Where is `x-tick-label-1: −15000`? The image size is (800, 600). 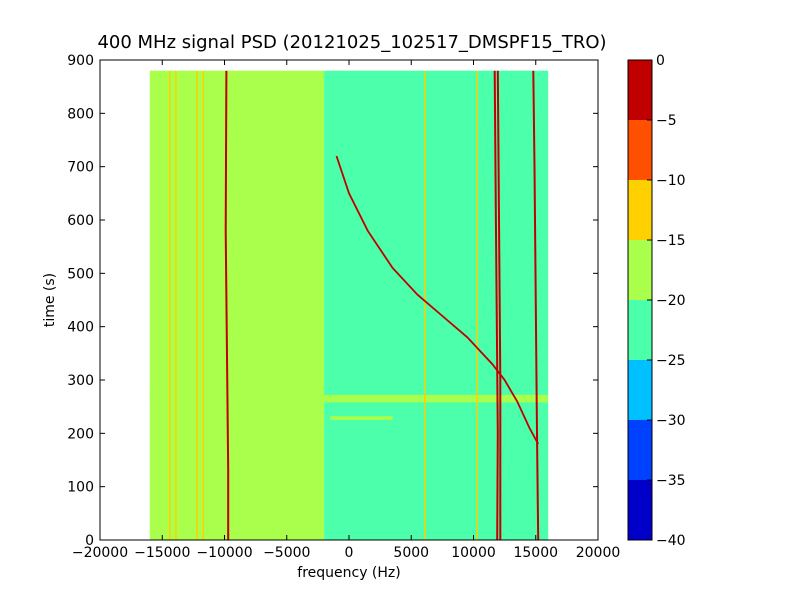 x-tick-label-1: −15000 is located at coordinates (162, 553).